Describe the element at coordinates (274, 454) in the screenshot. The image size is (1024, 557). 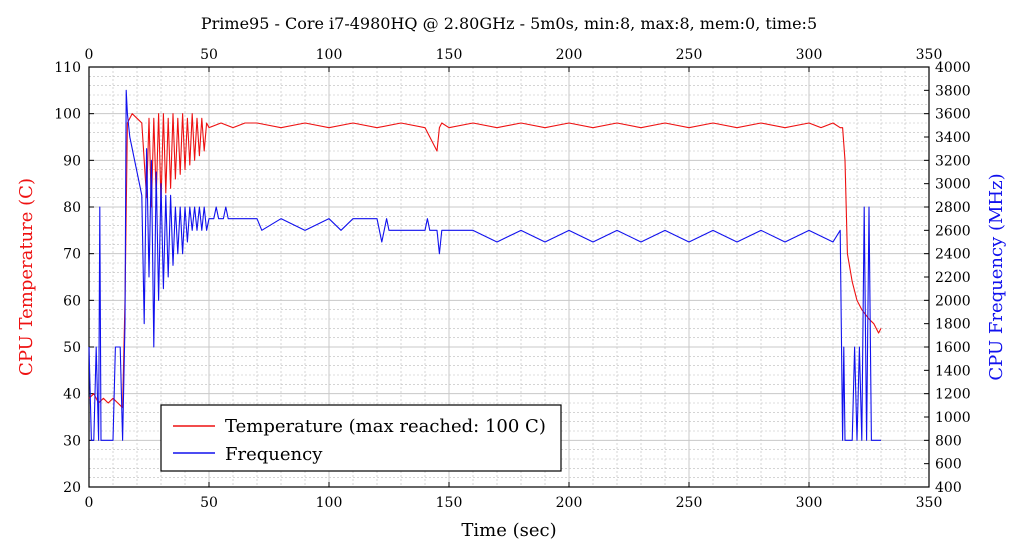
I see `legend-frequency-label: Frequency` at that location.